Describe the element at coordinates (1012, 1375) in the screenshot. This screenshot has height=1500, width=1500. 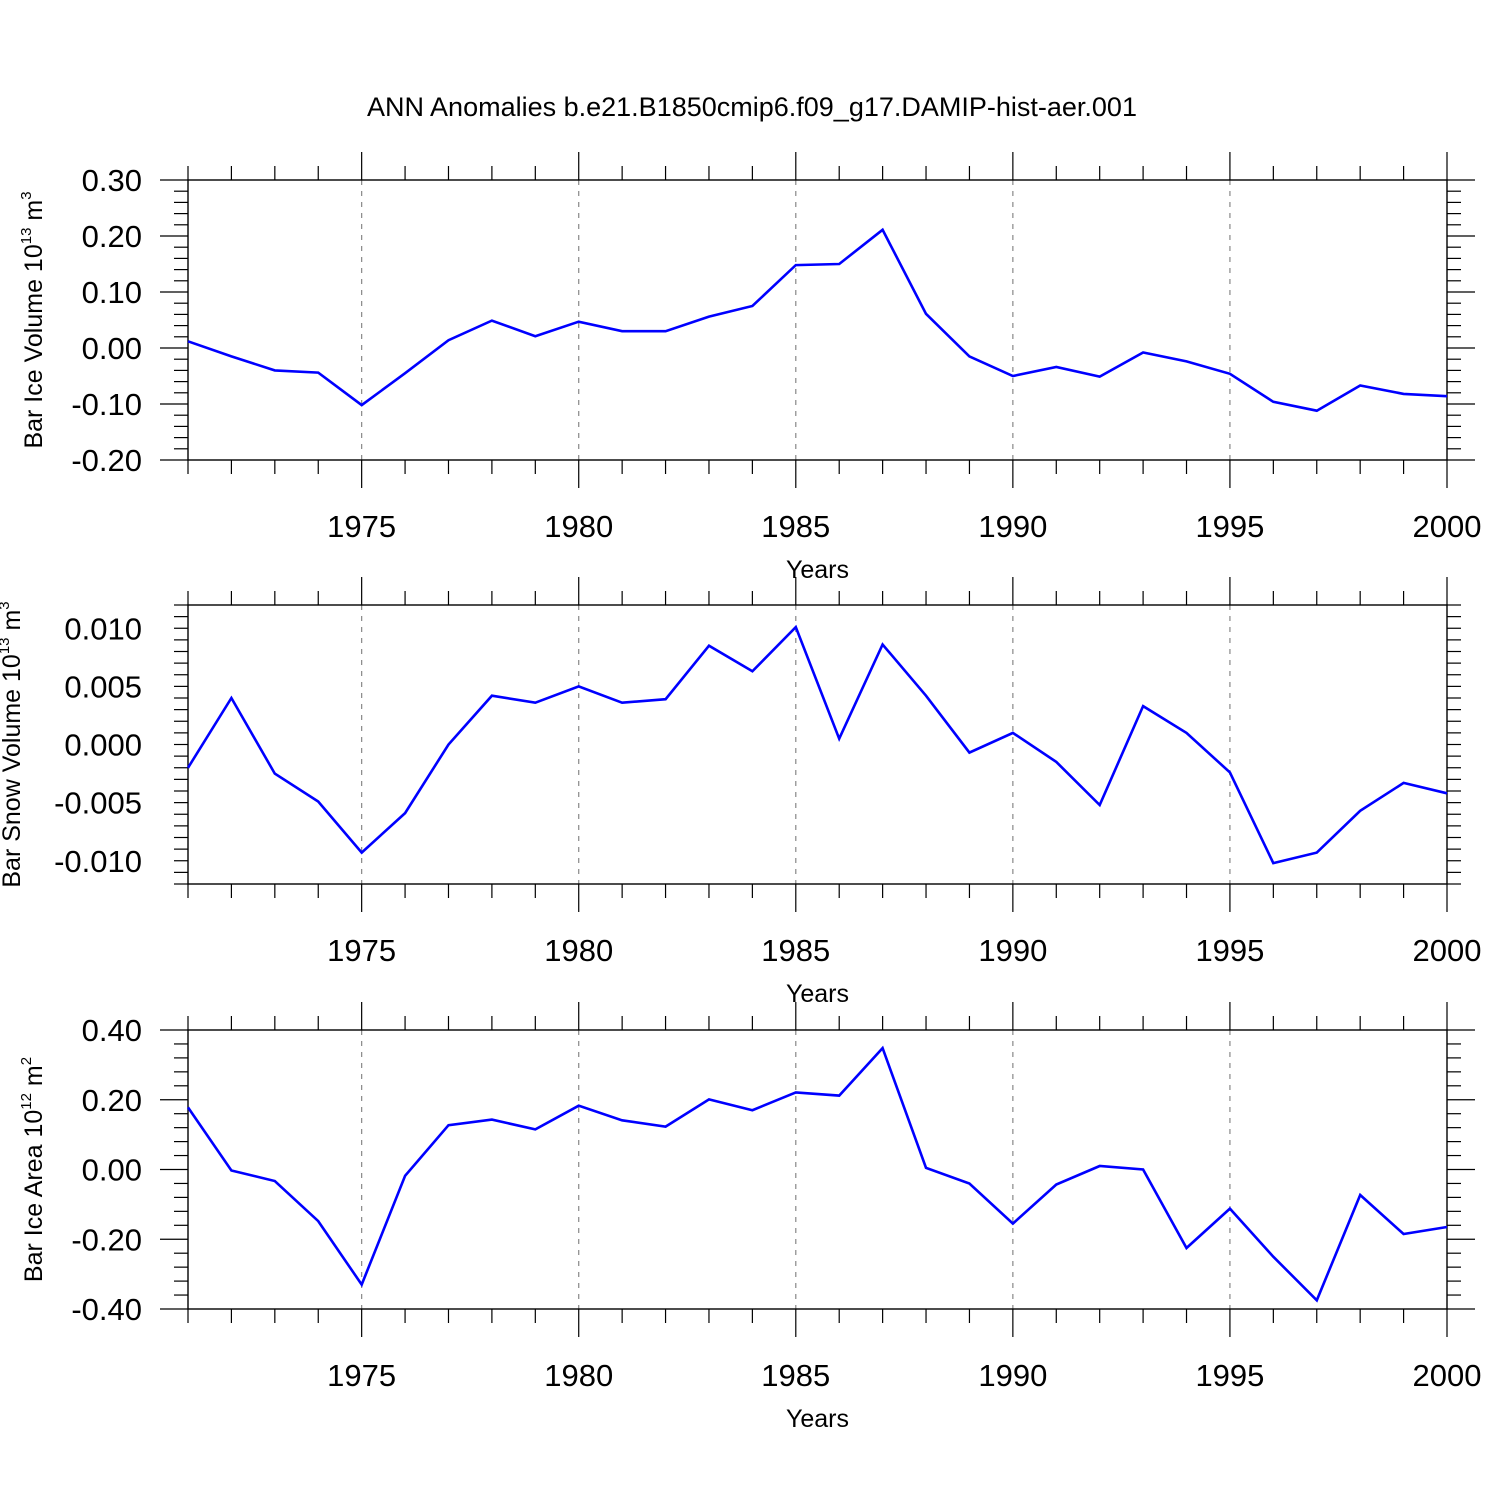
I see `x-tick-label: 1990` at that location.